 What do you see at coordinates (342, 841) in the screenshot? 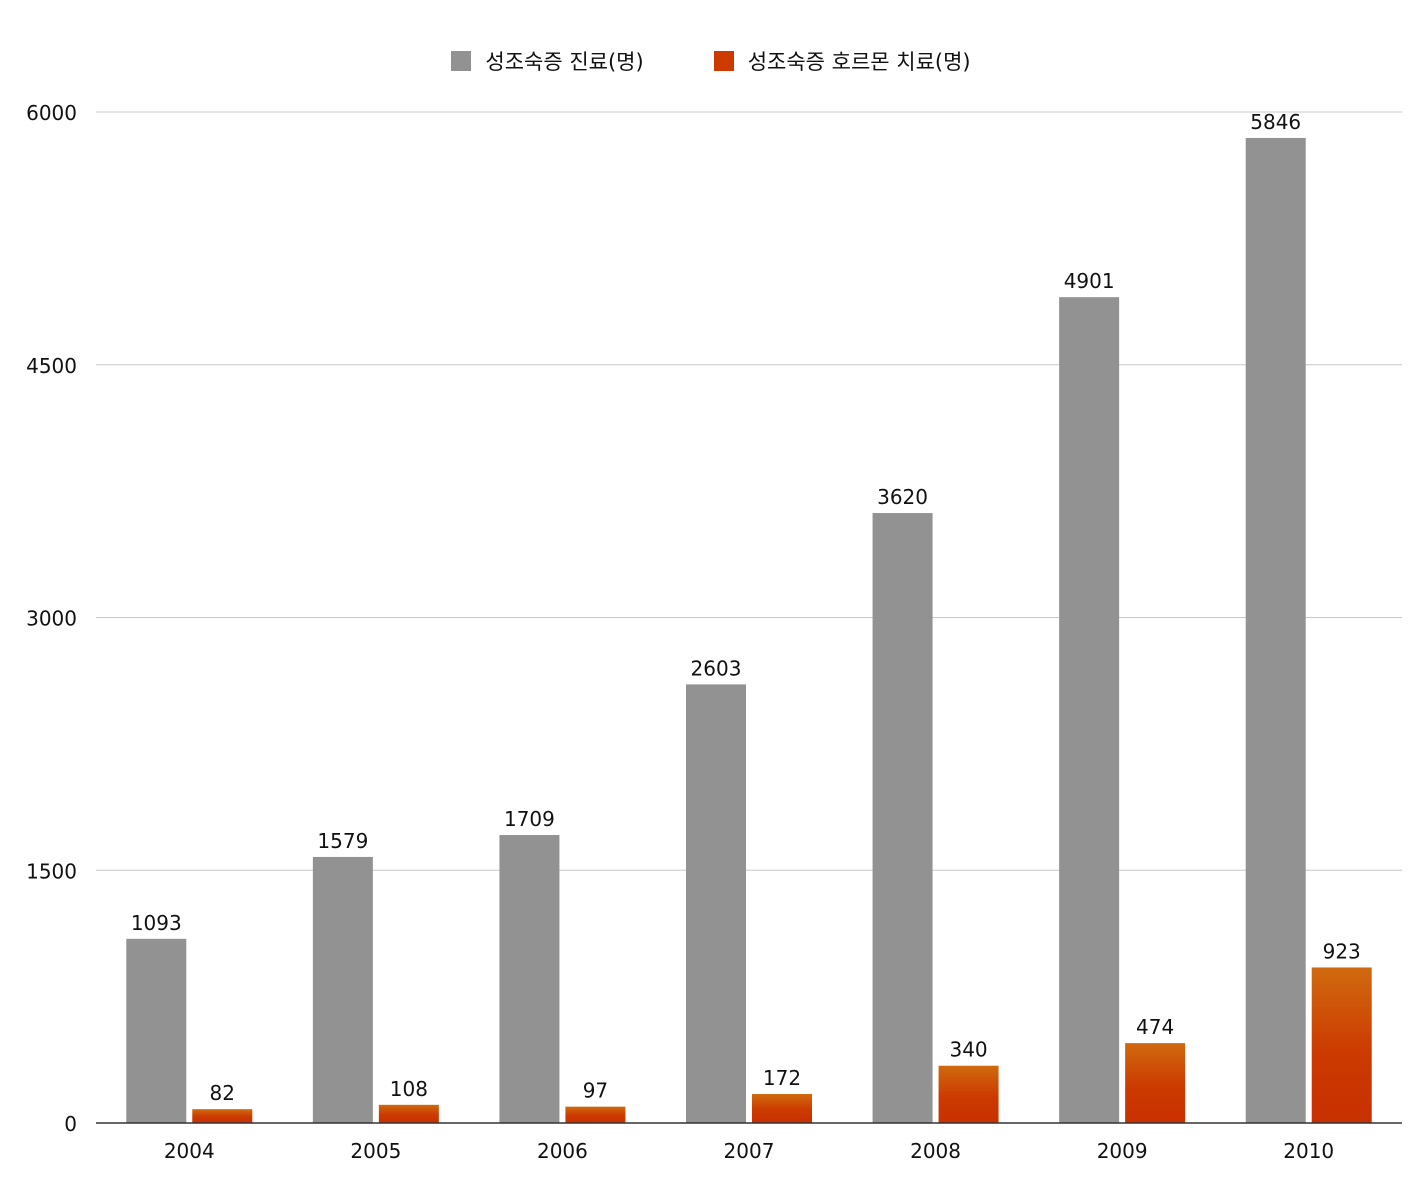
I see `data-label: 1579` at bounding box center [342, 841].